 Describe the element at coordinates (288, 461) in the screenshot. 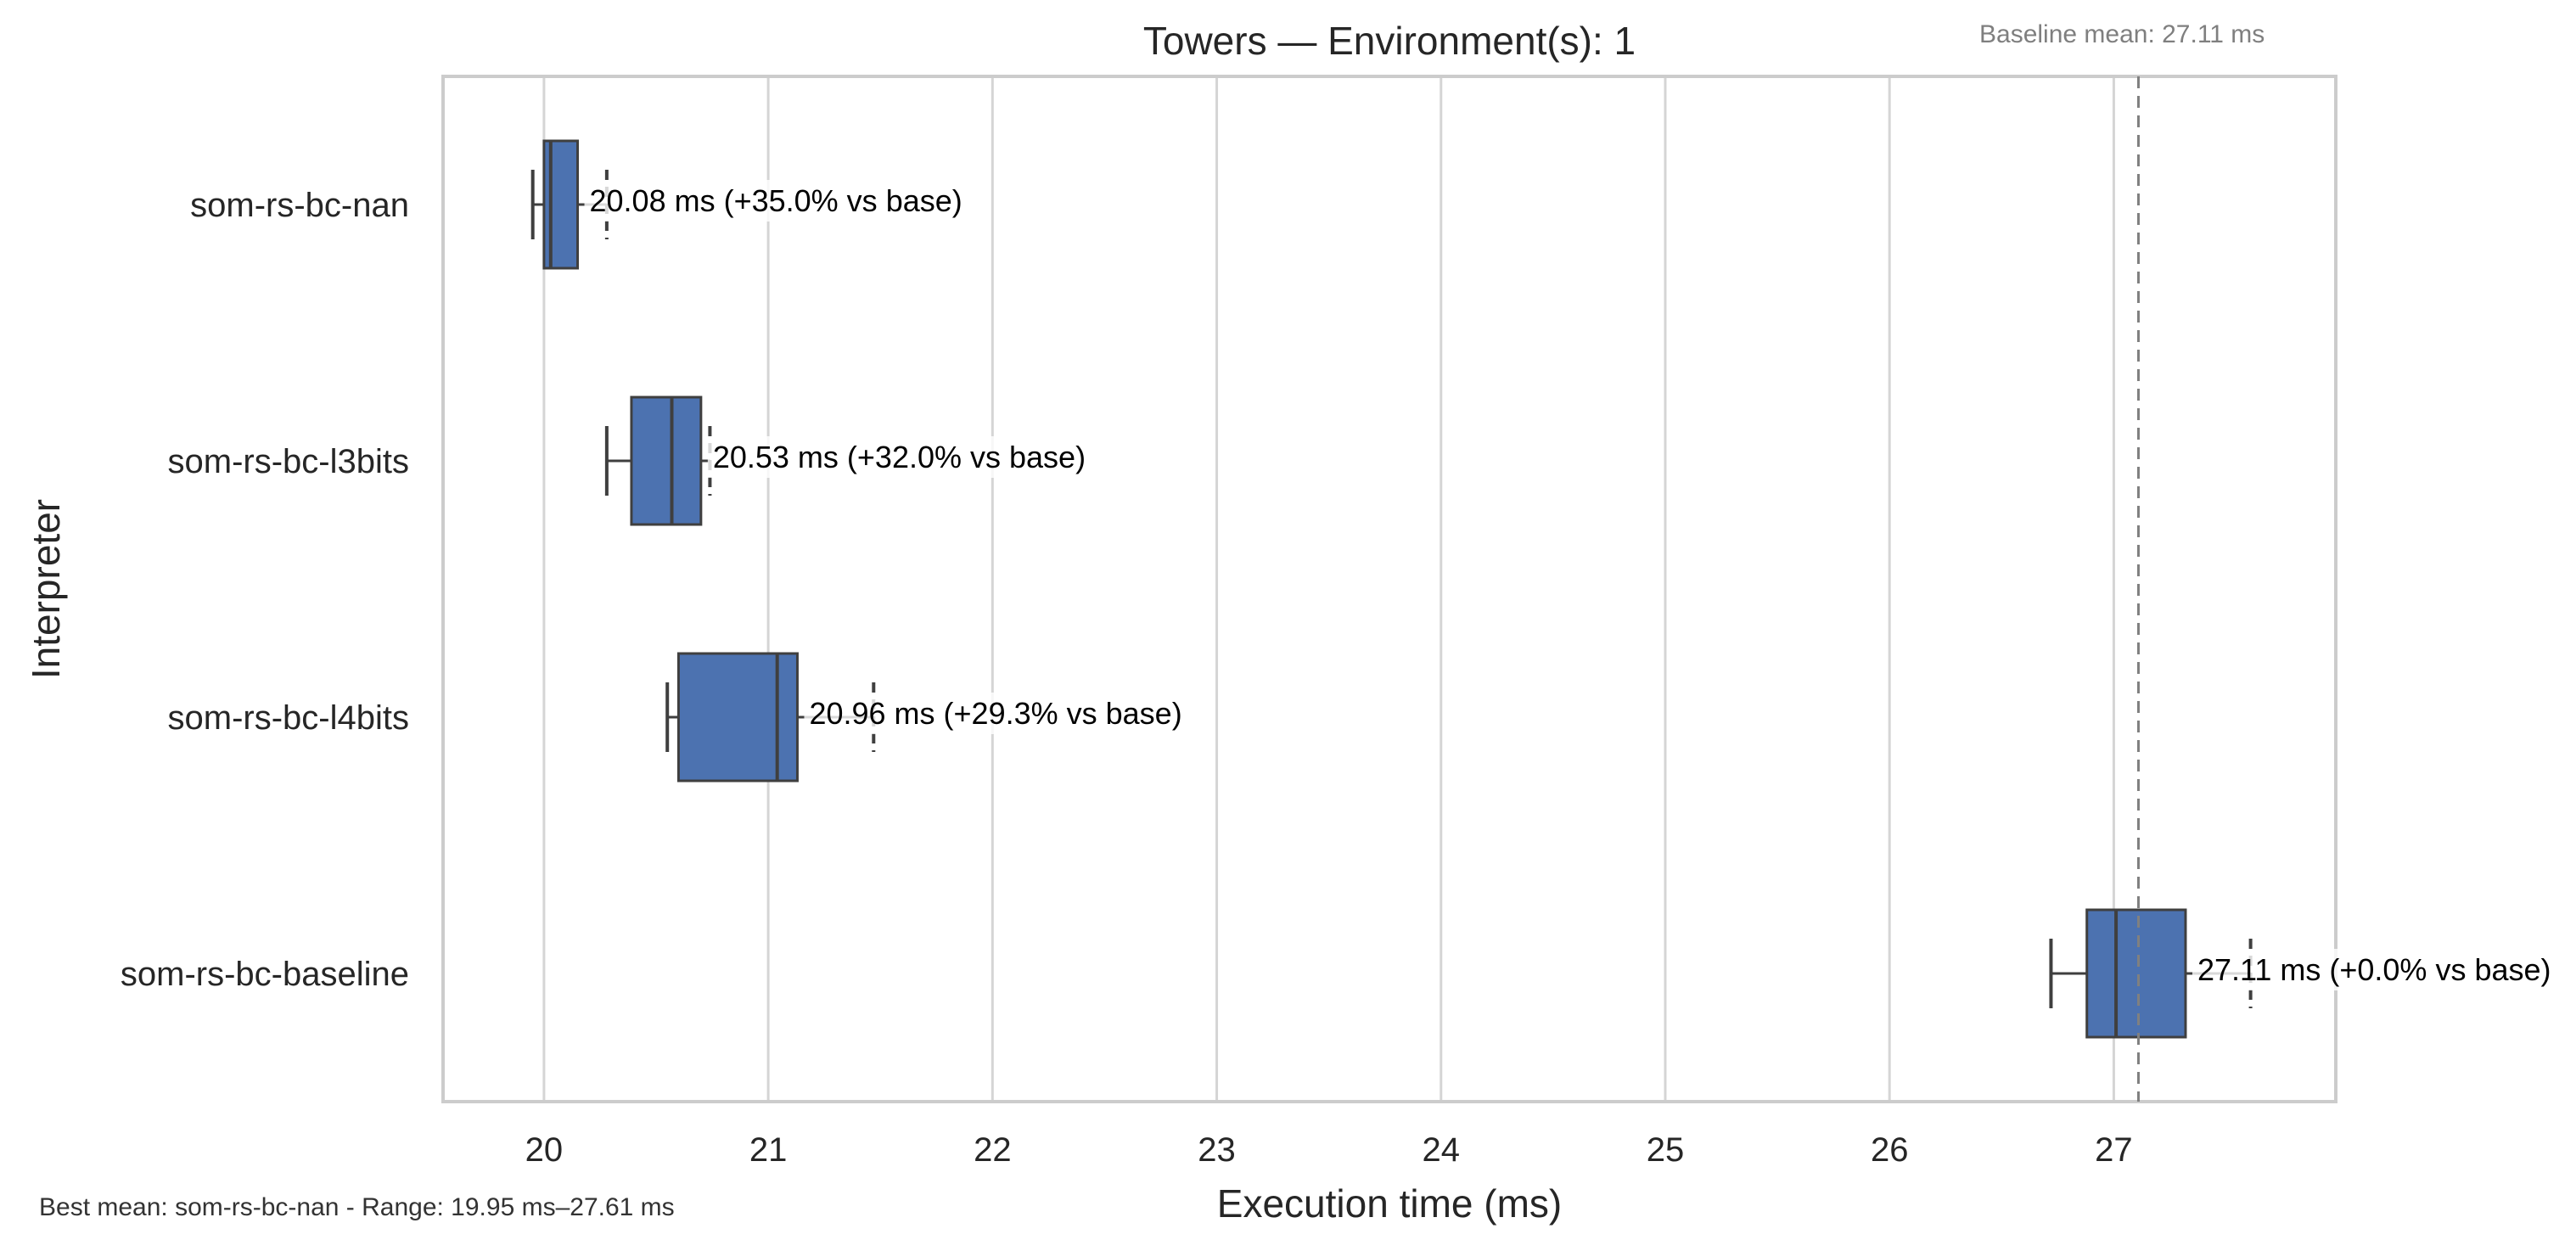

I see `y-tick-label: som-rs-bc-l3bits` at that location.